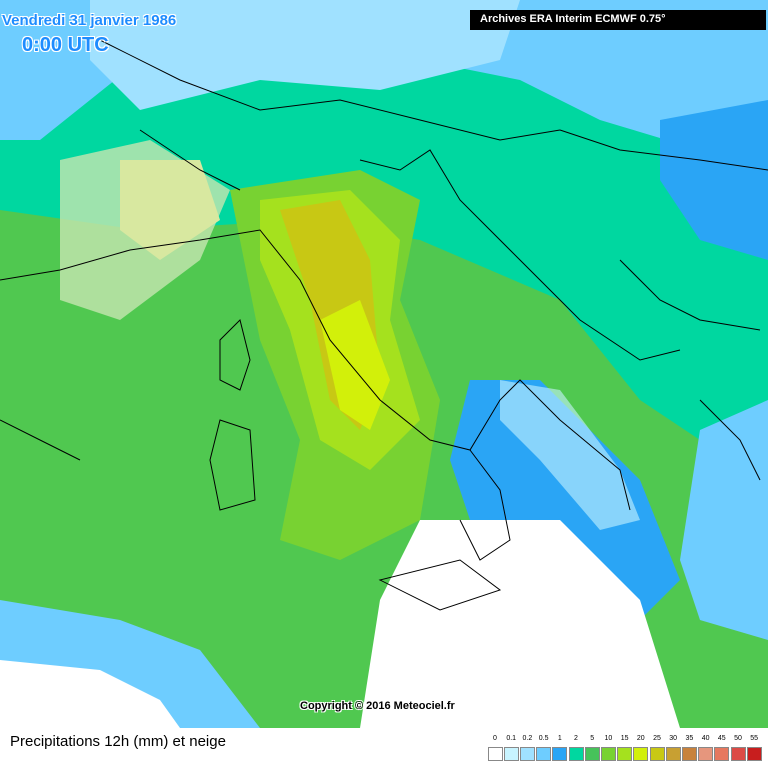  Describe the element at coordinates (559, 738) in the screenshot. I see `legend-label: 1` at that location.